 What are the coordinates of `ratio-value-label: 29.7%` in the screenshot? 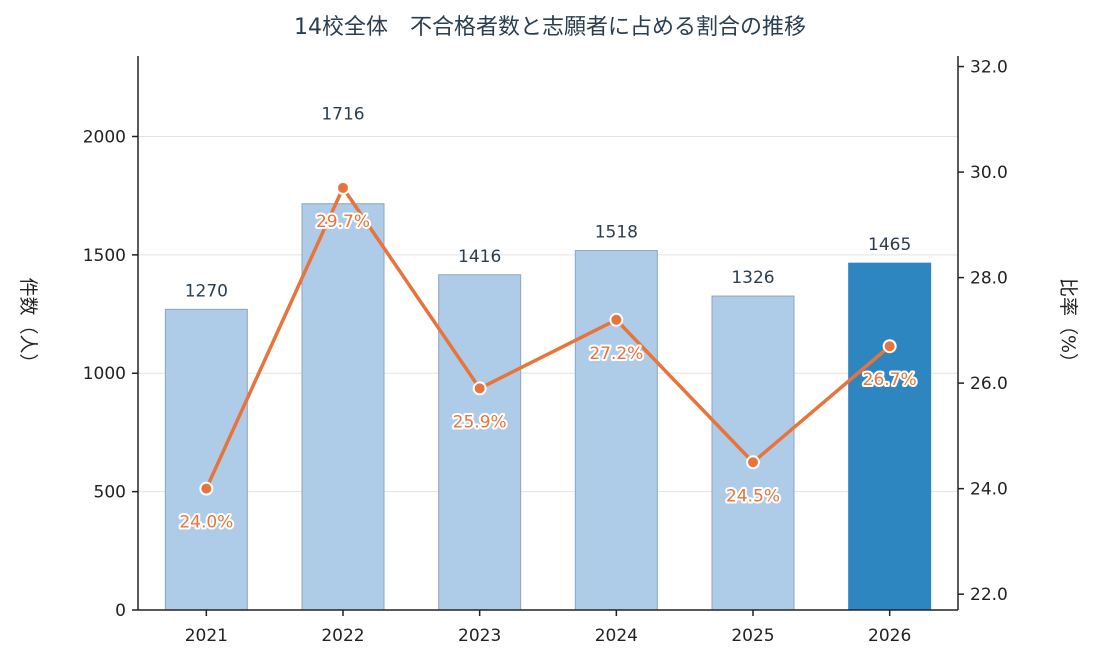 It's located at (343, 222).